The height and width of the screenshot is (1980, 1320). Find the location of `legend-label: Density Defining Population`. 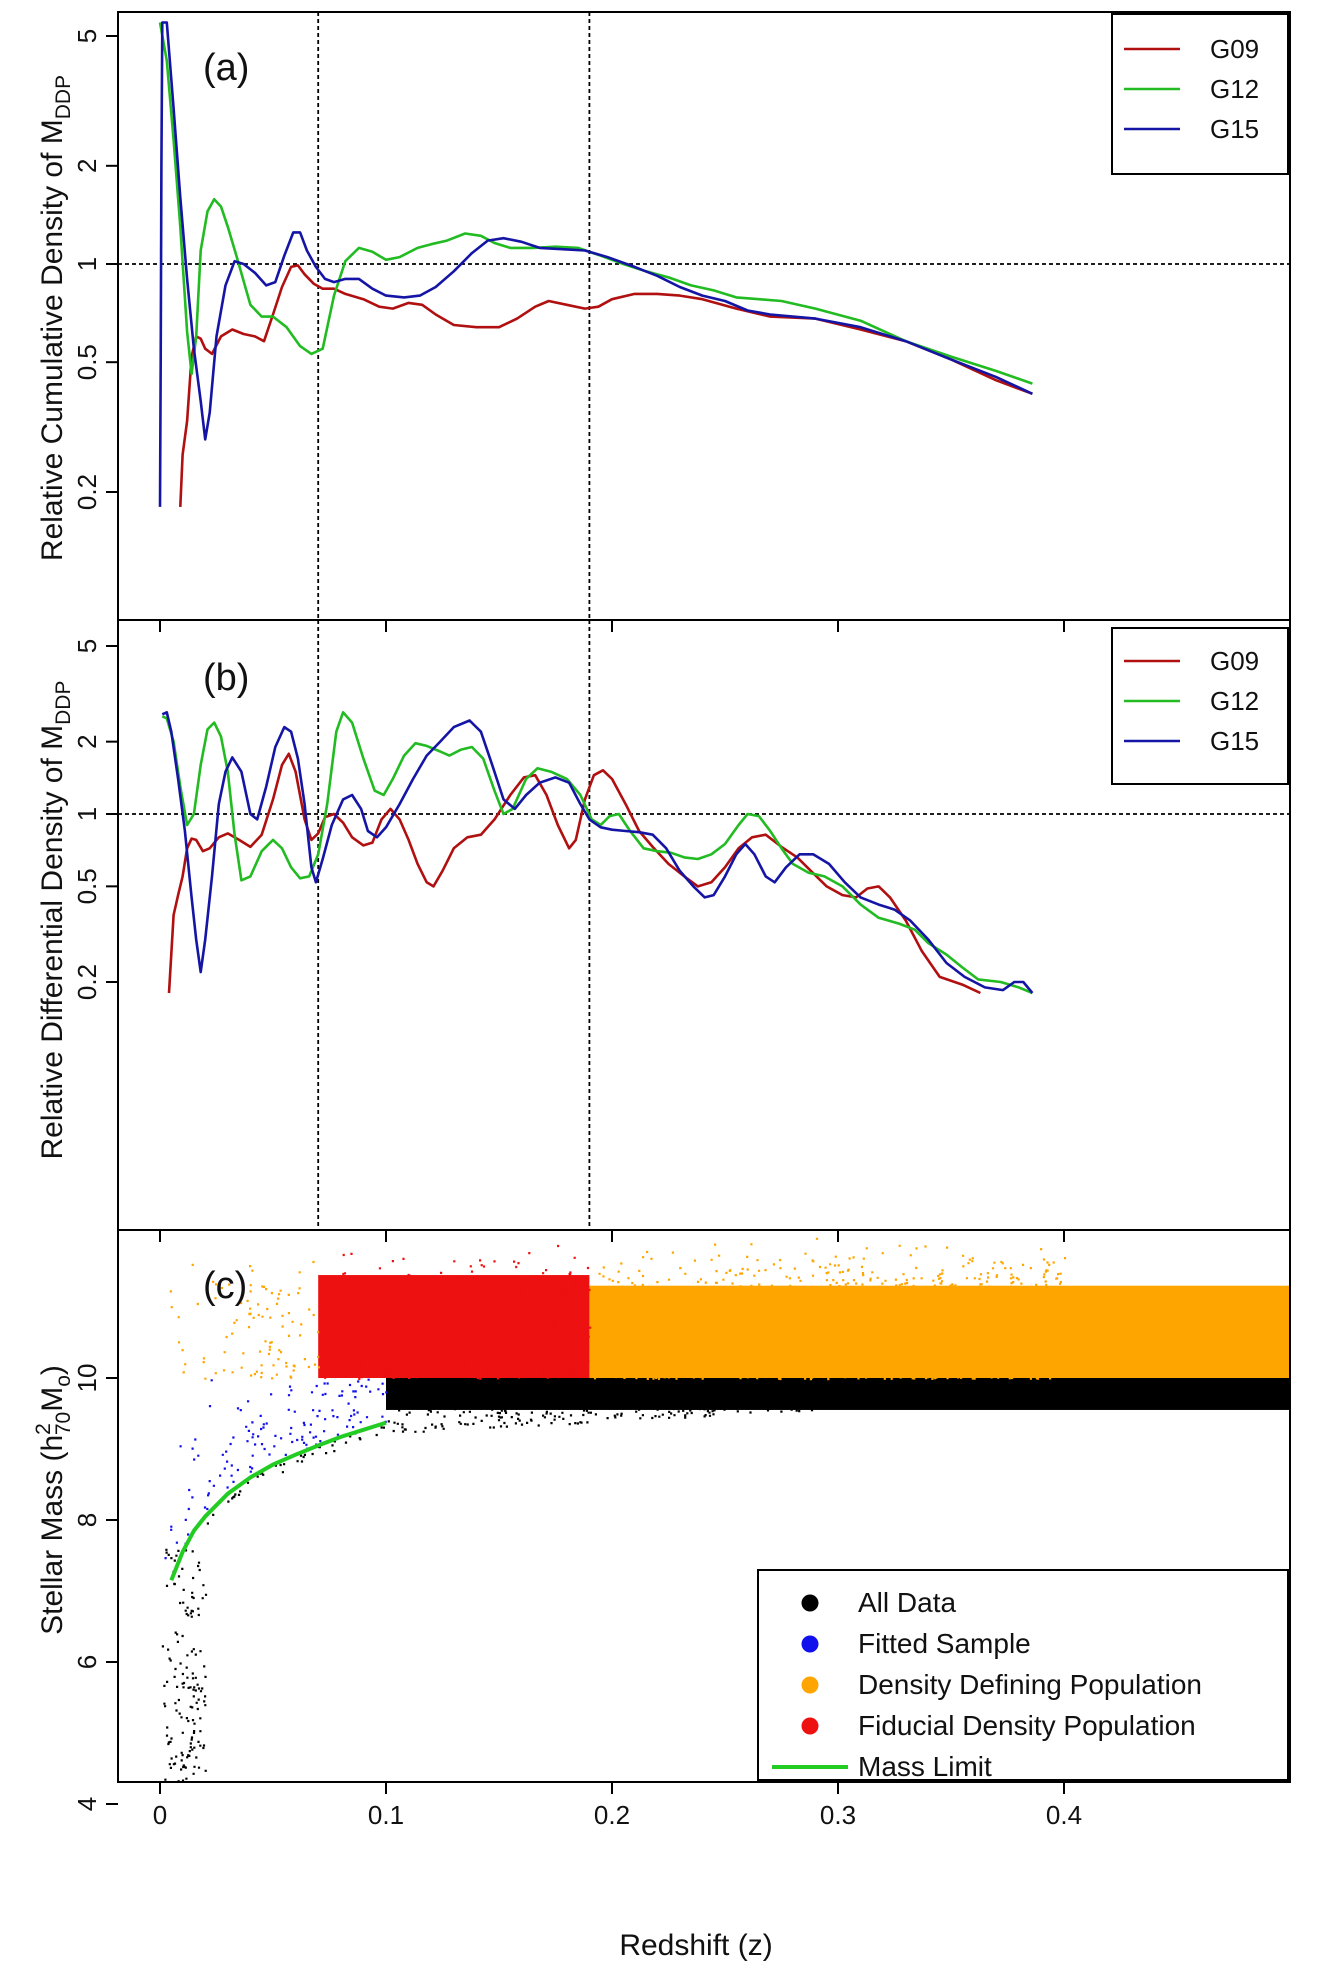

legend-label: Density Defining Population is located at coordinates (1030, 1684).